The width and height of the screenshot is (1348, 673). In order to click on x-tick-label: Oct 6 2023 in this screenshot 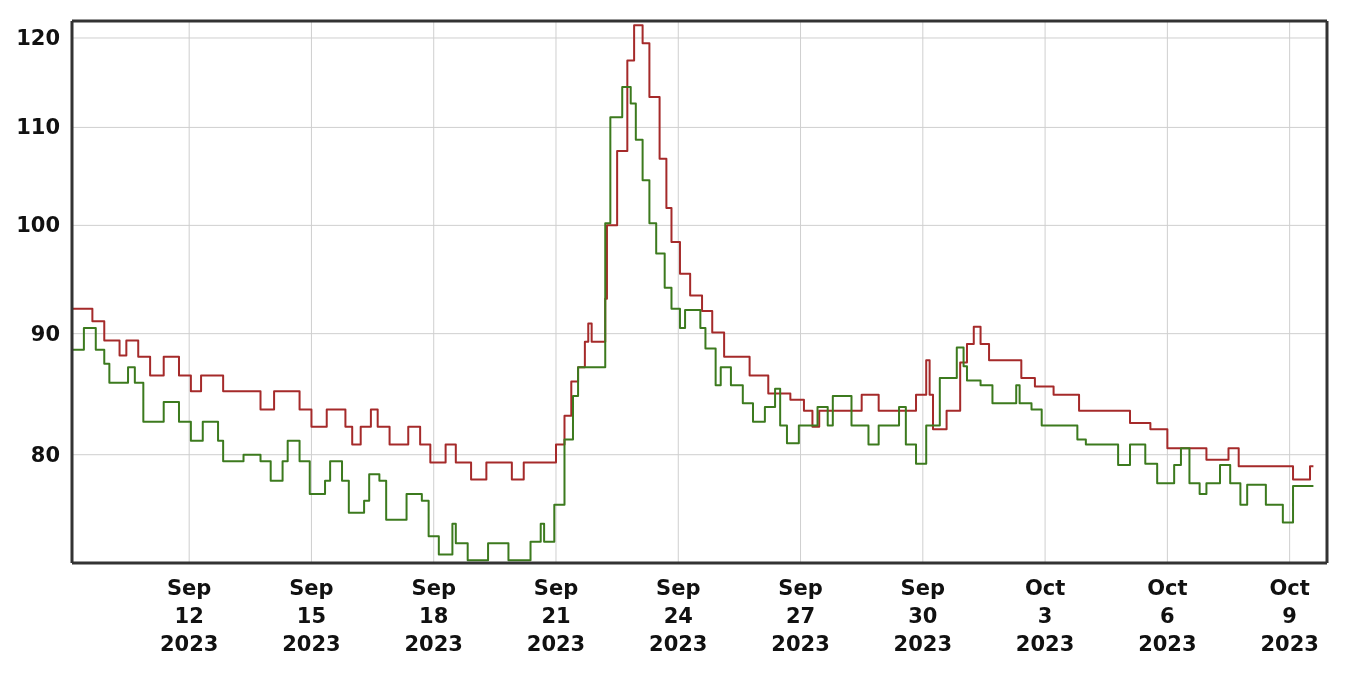, I will do `click(1167, 616)`.